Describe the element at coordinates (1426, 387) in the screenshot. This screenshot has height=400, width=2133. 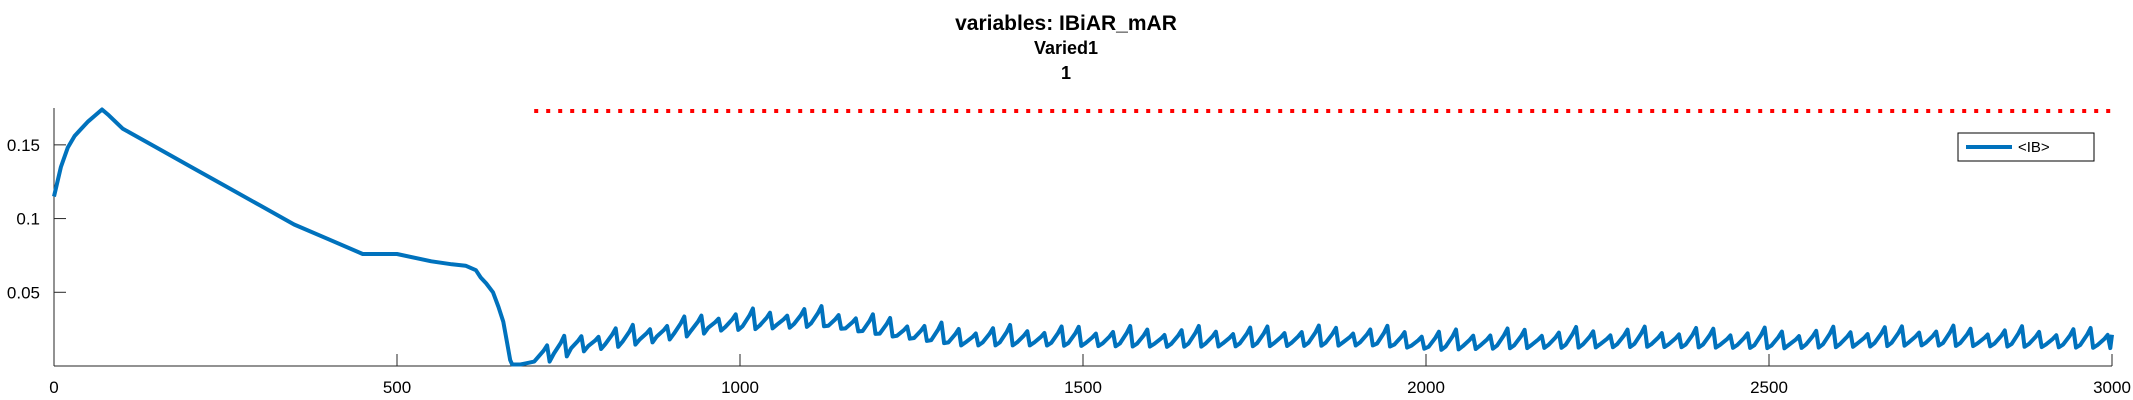
I see `x-tick-label: 2000` at that location.